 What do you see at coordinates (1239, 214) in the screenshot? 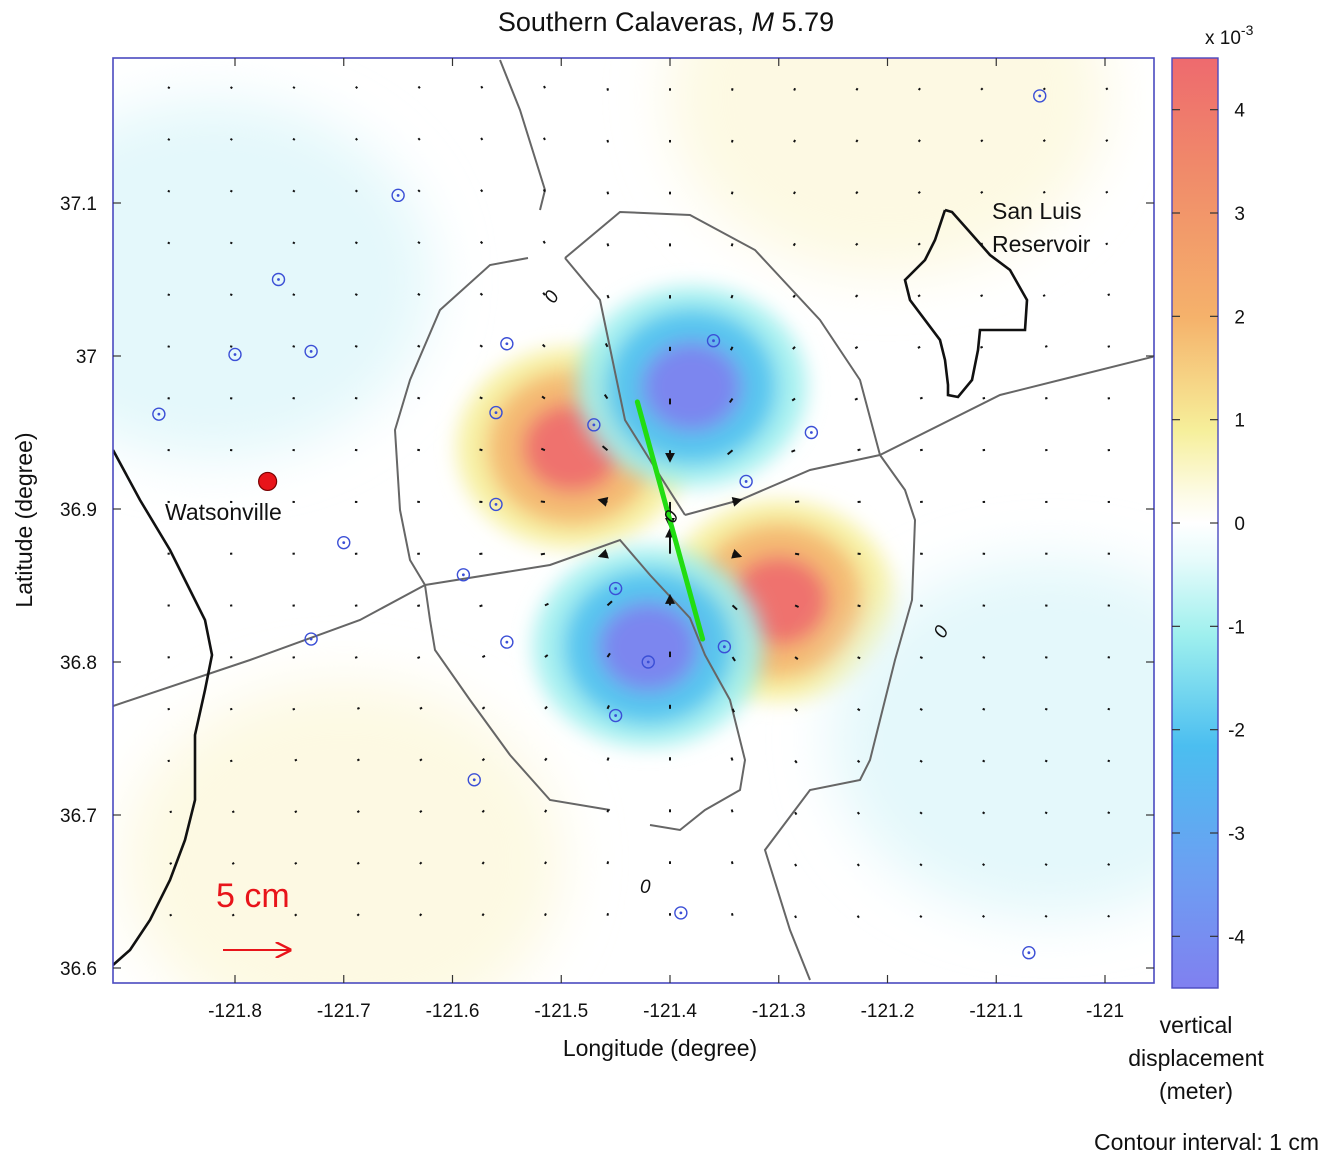
I see `colorbar-tick-label: 3` at bounding box center [1239, 214].